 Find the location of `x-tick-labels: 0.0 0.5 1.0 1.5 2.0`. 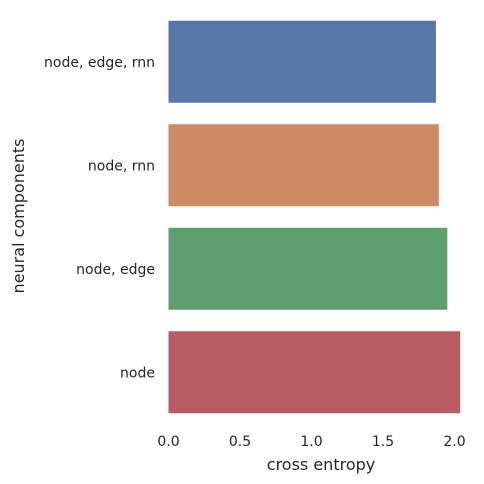

x-tick-labels: 0.0 0.5 1.0 1.5 2.0 is located at coordinates (311, 442).